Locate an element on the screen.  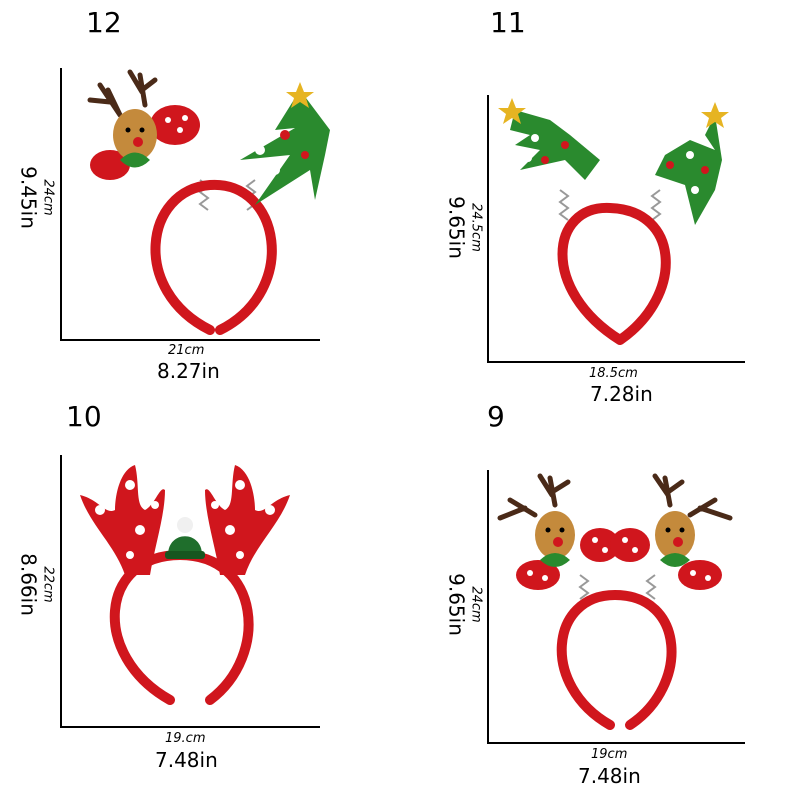
panel-12-width-axis is located at coordinates (190, 340).